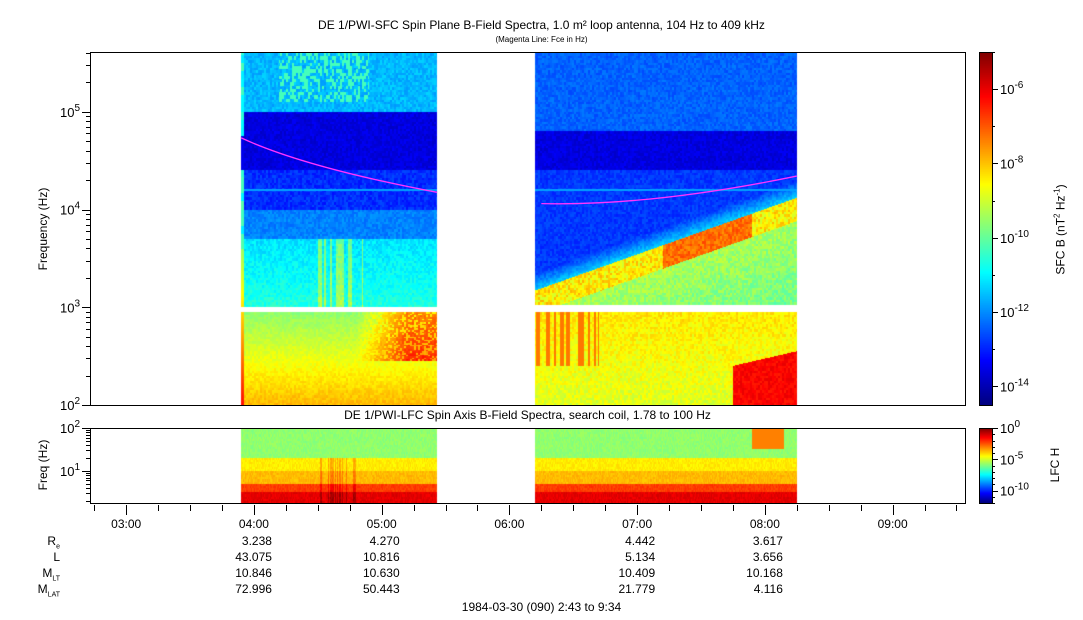  What do you see at coordinates (765, 524) in the screenshot?
I see `x-tick-label: 08:00` at bounding box center [765, 524].